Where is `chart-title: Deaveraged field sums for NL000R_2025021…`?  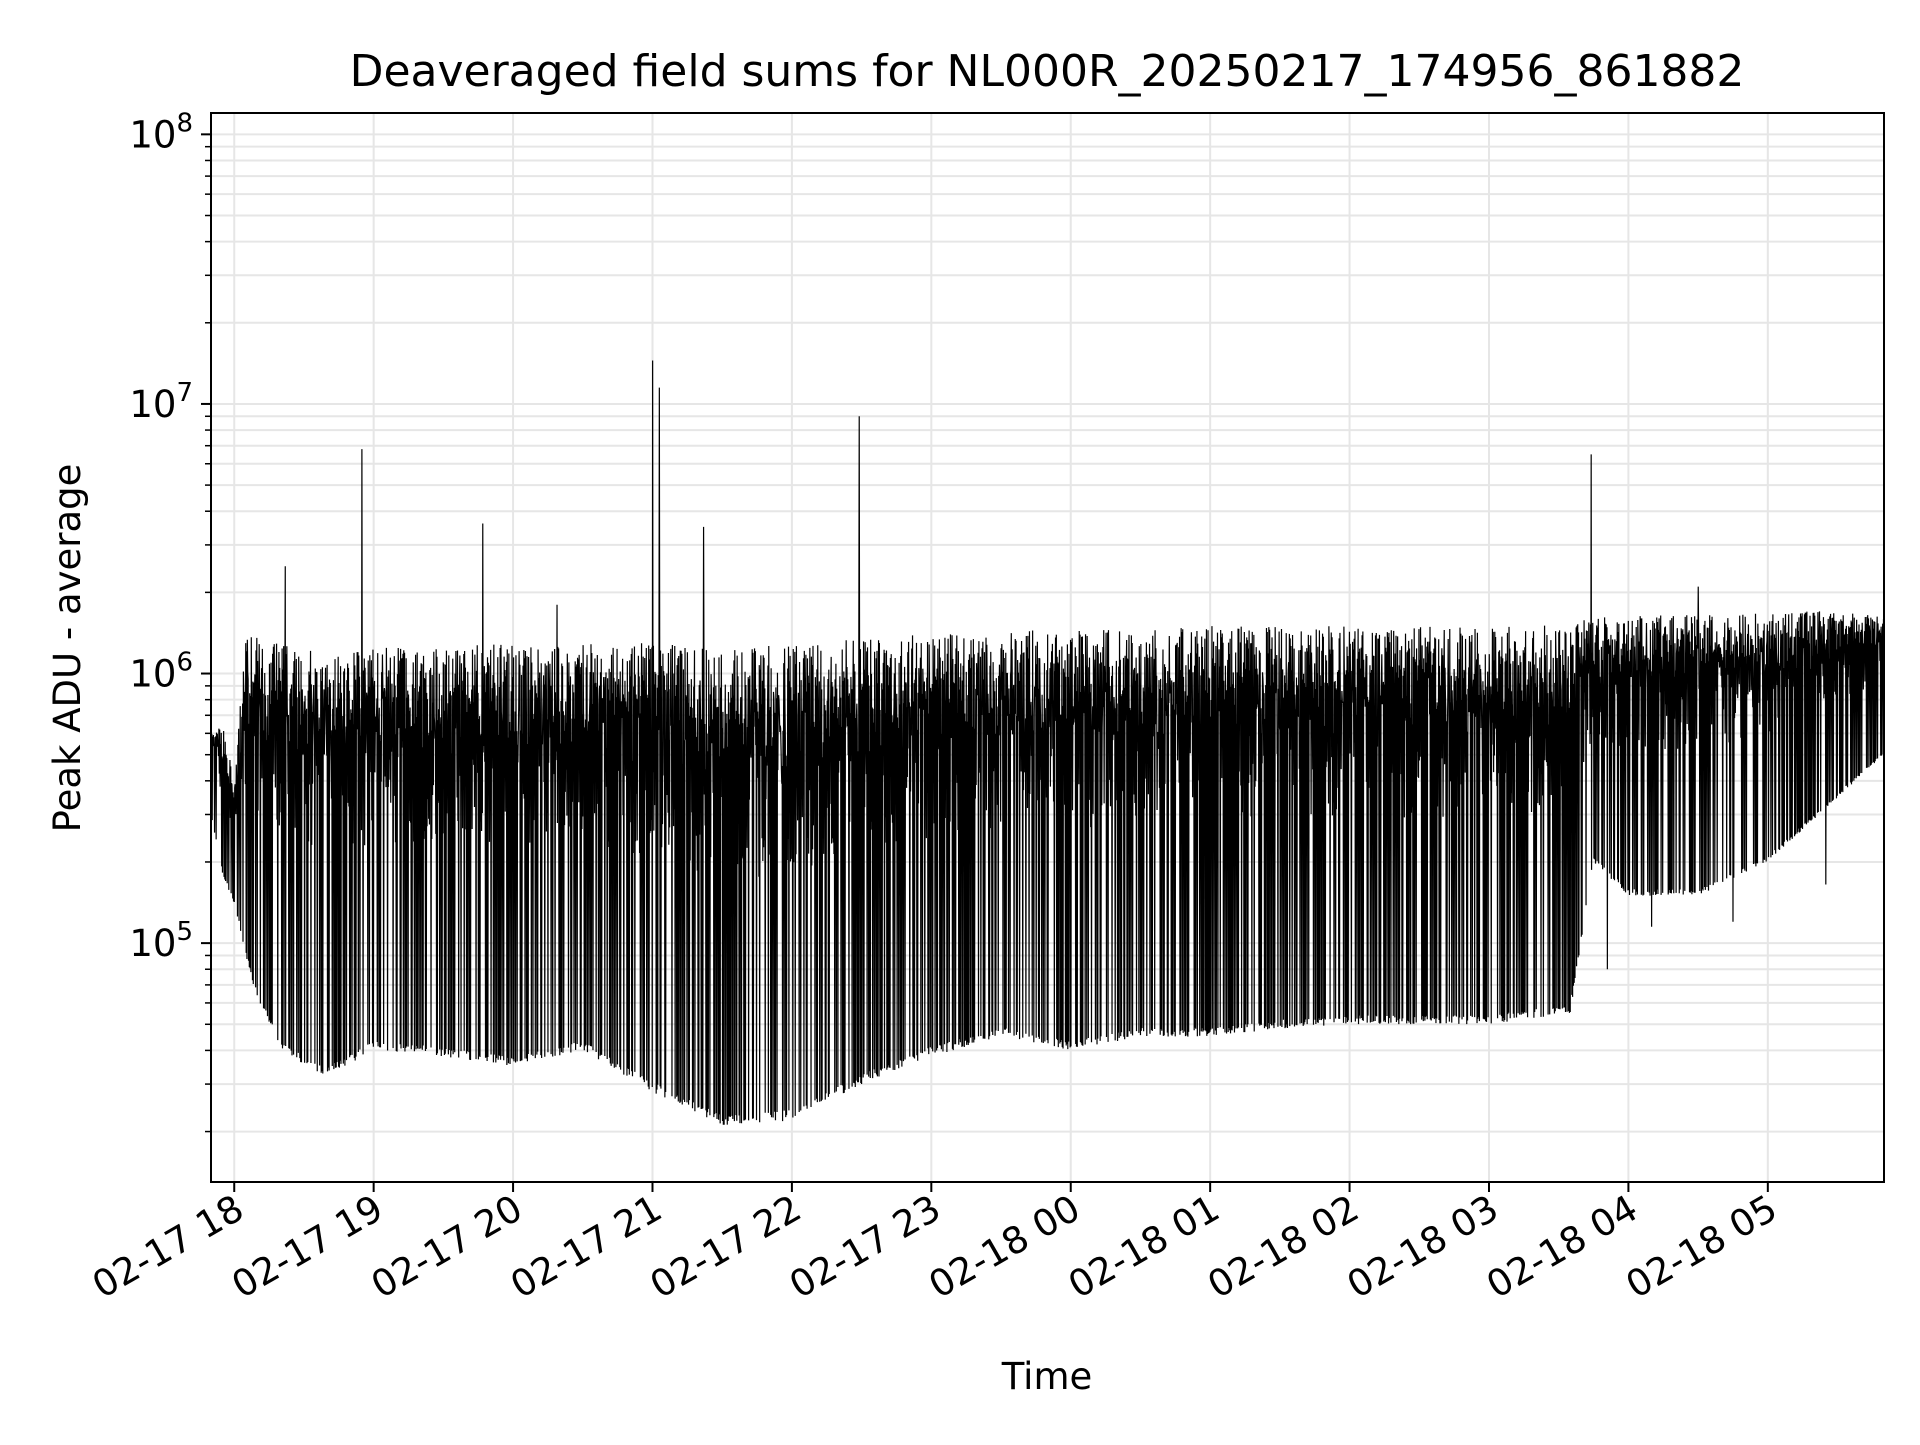 chart-title: Deaveraged field sums for NL000R_2025021… is located at coordinates (1047, 71).